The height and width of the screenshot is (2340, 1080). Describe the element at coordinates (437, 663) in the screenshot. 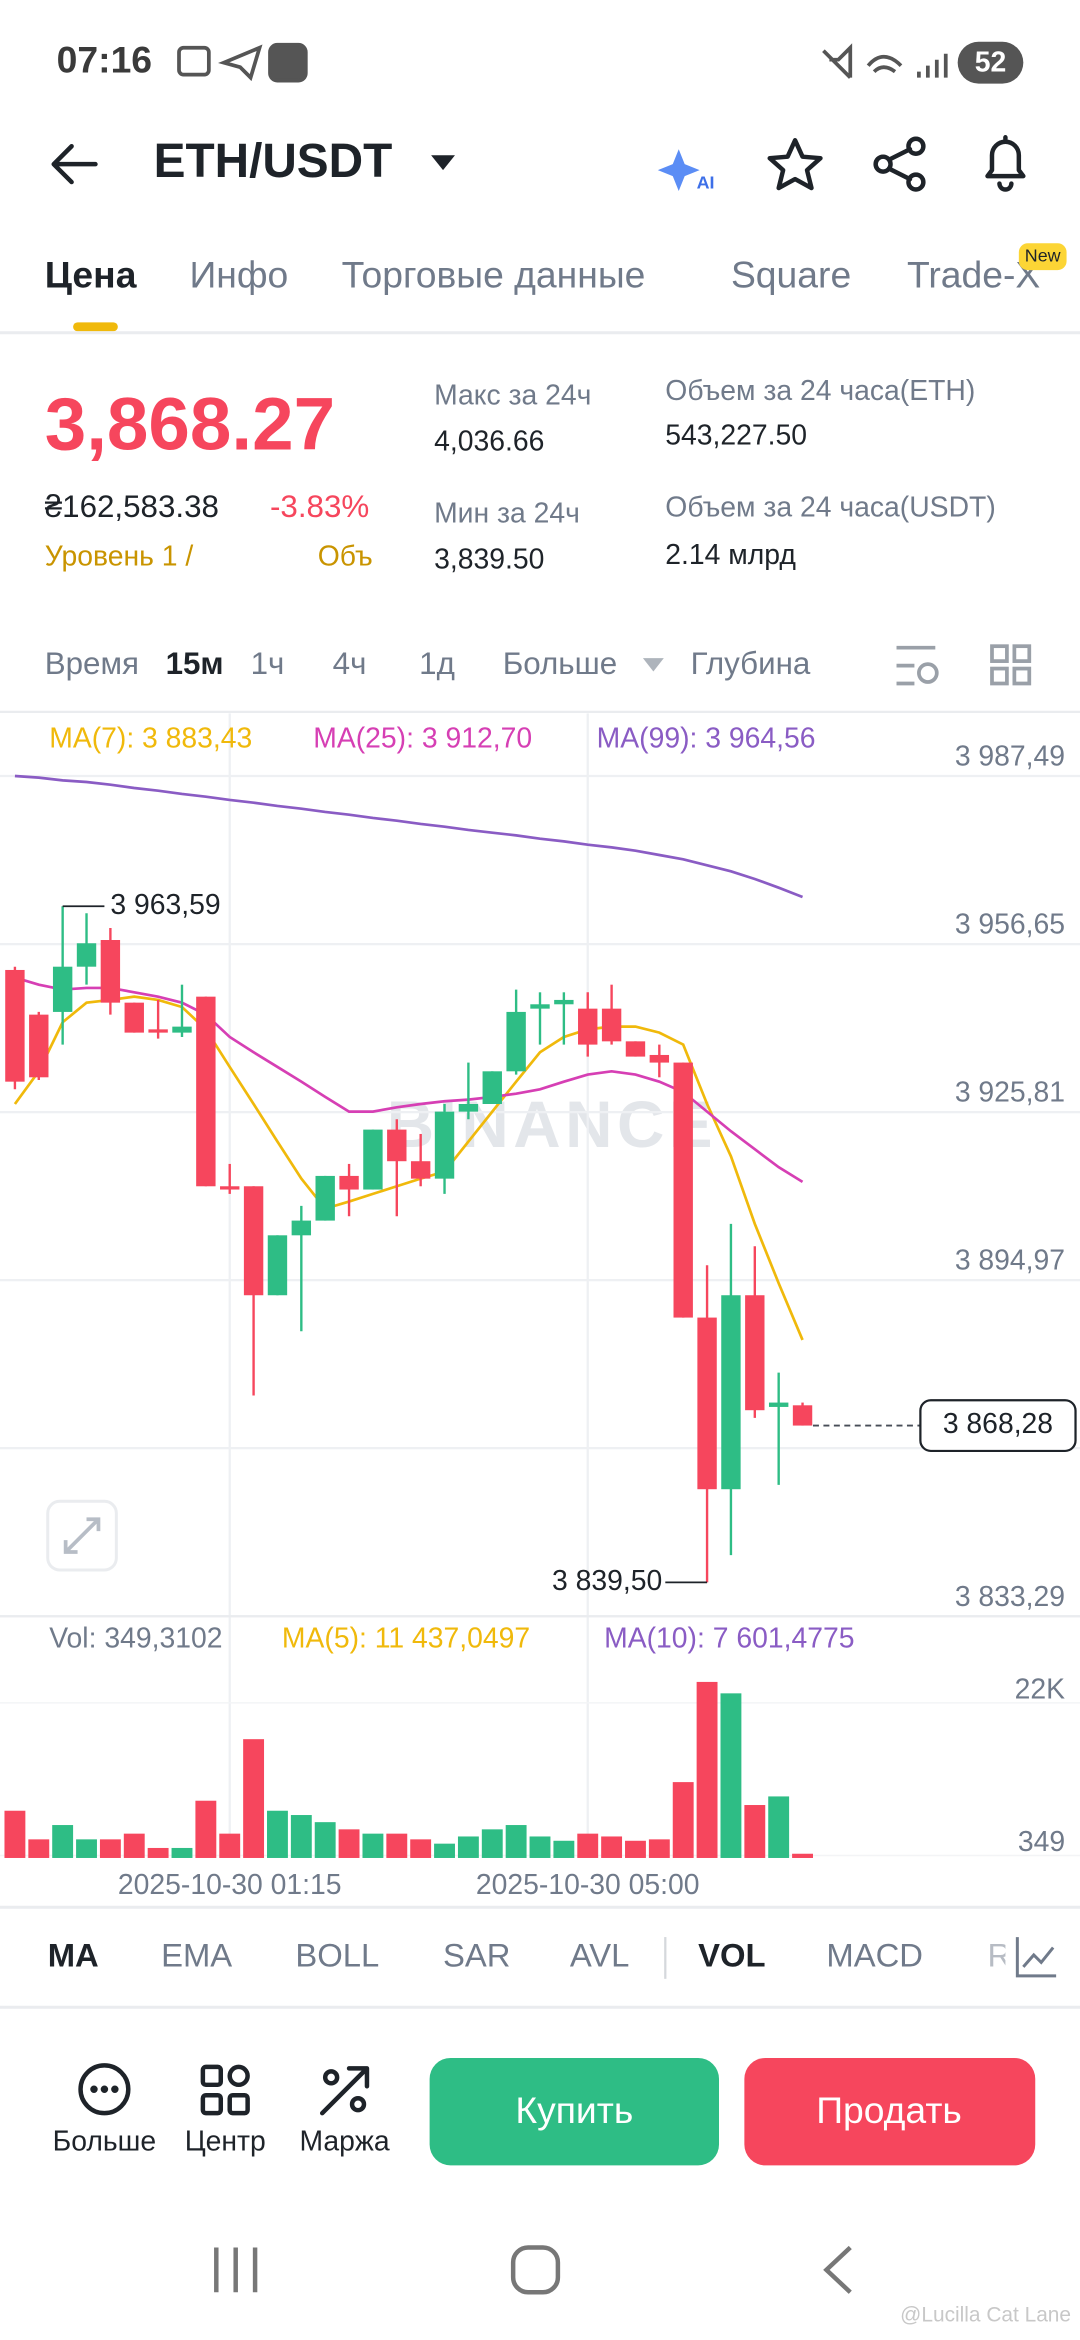

I see `timeframe: 1д` at that location.